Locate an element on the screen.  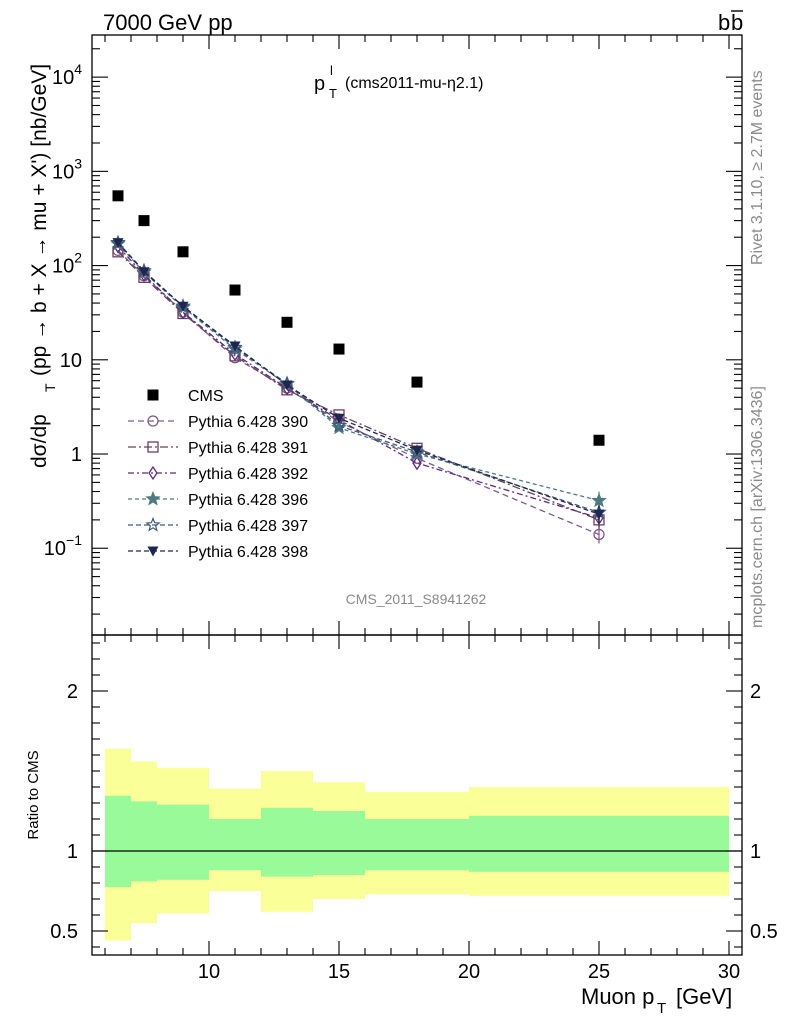
legend-label: Pythia 6.428 398 is located at coordinates (248, 552).